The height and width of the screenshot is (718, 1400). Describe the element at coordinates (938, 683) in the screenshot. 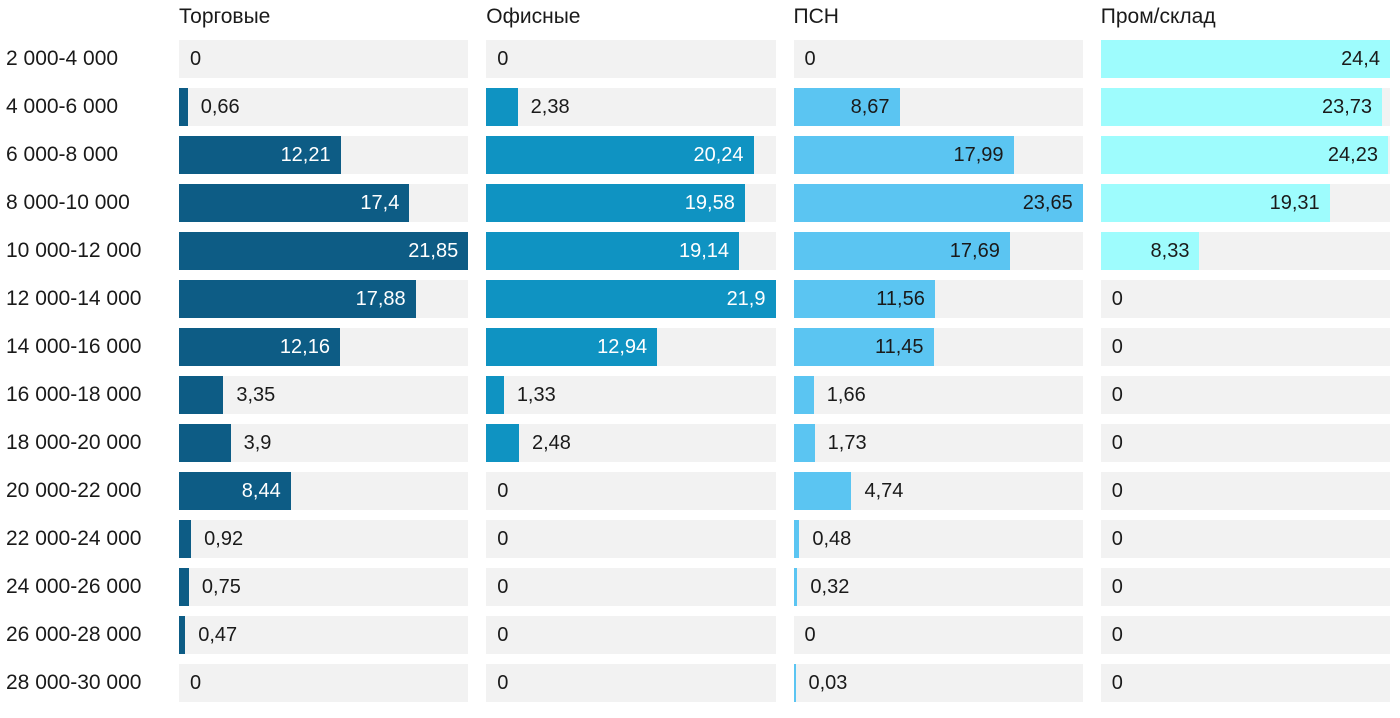

I see `bar-track: 0,03` at that location.